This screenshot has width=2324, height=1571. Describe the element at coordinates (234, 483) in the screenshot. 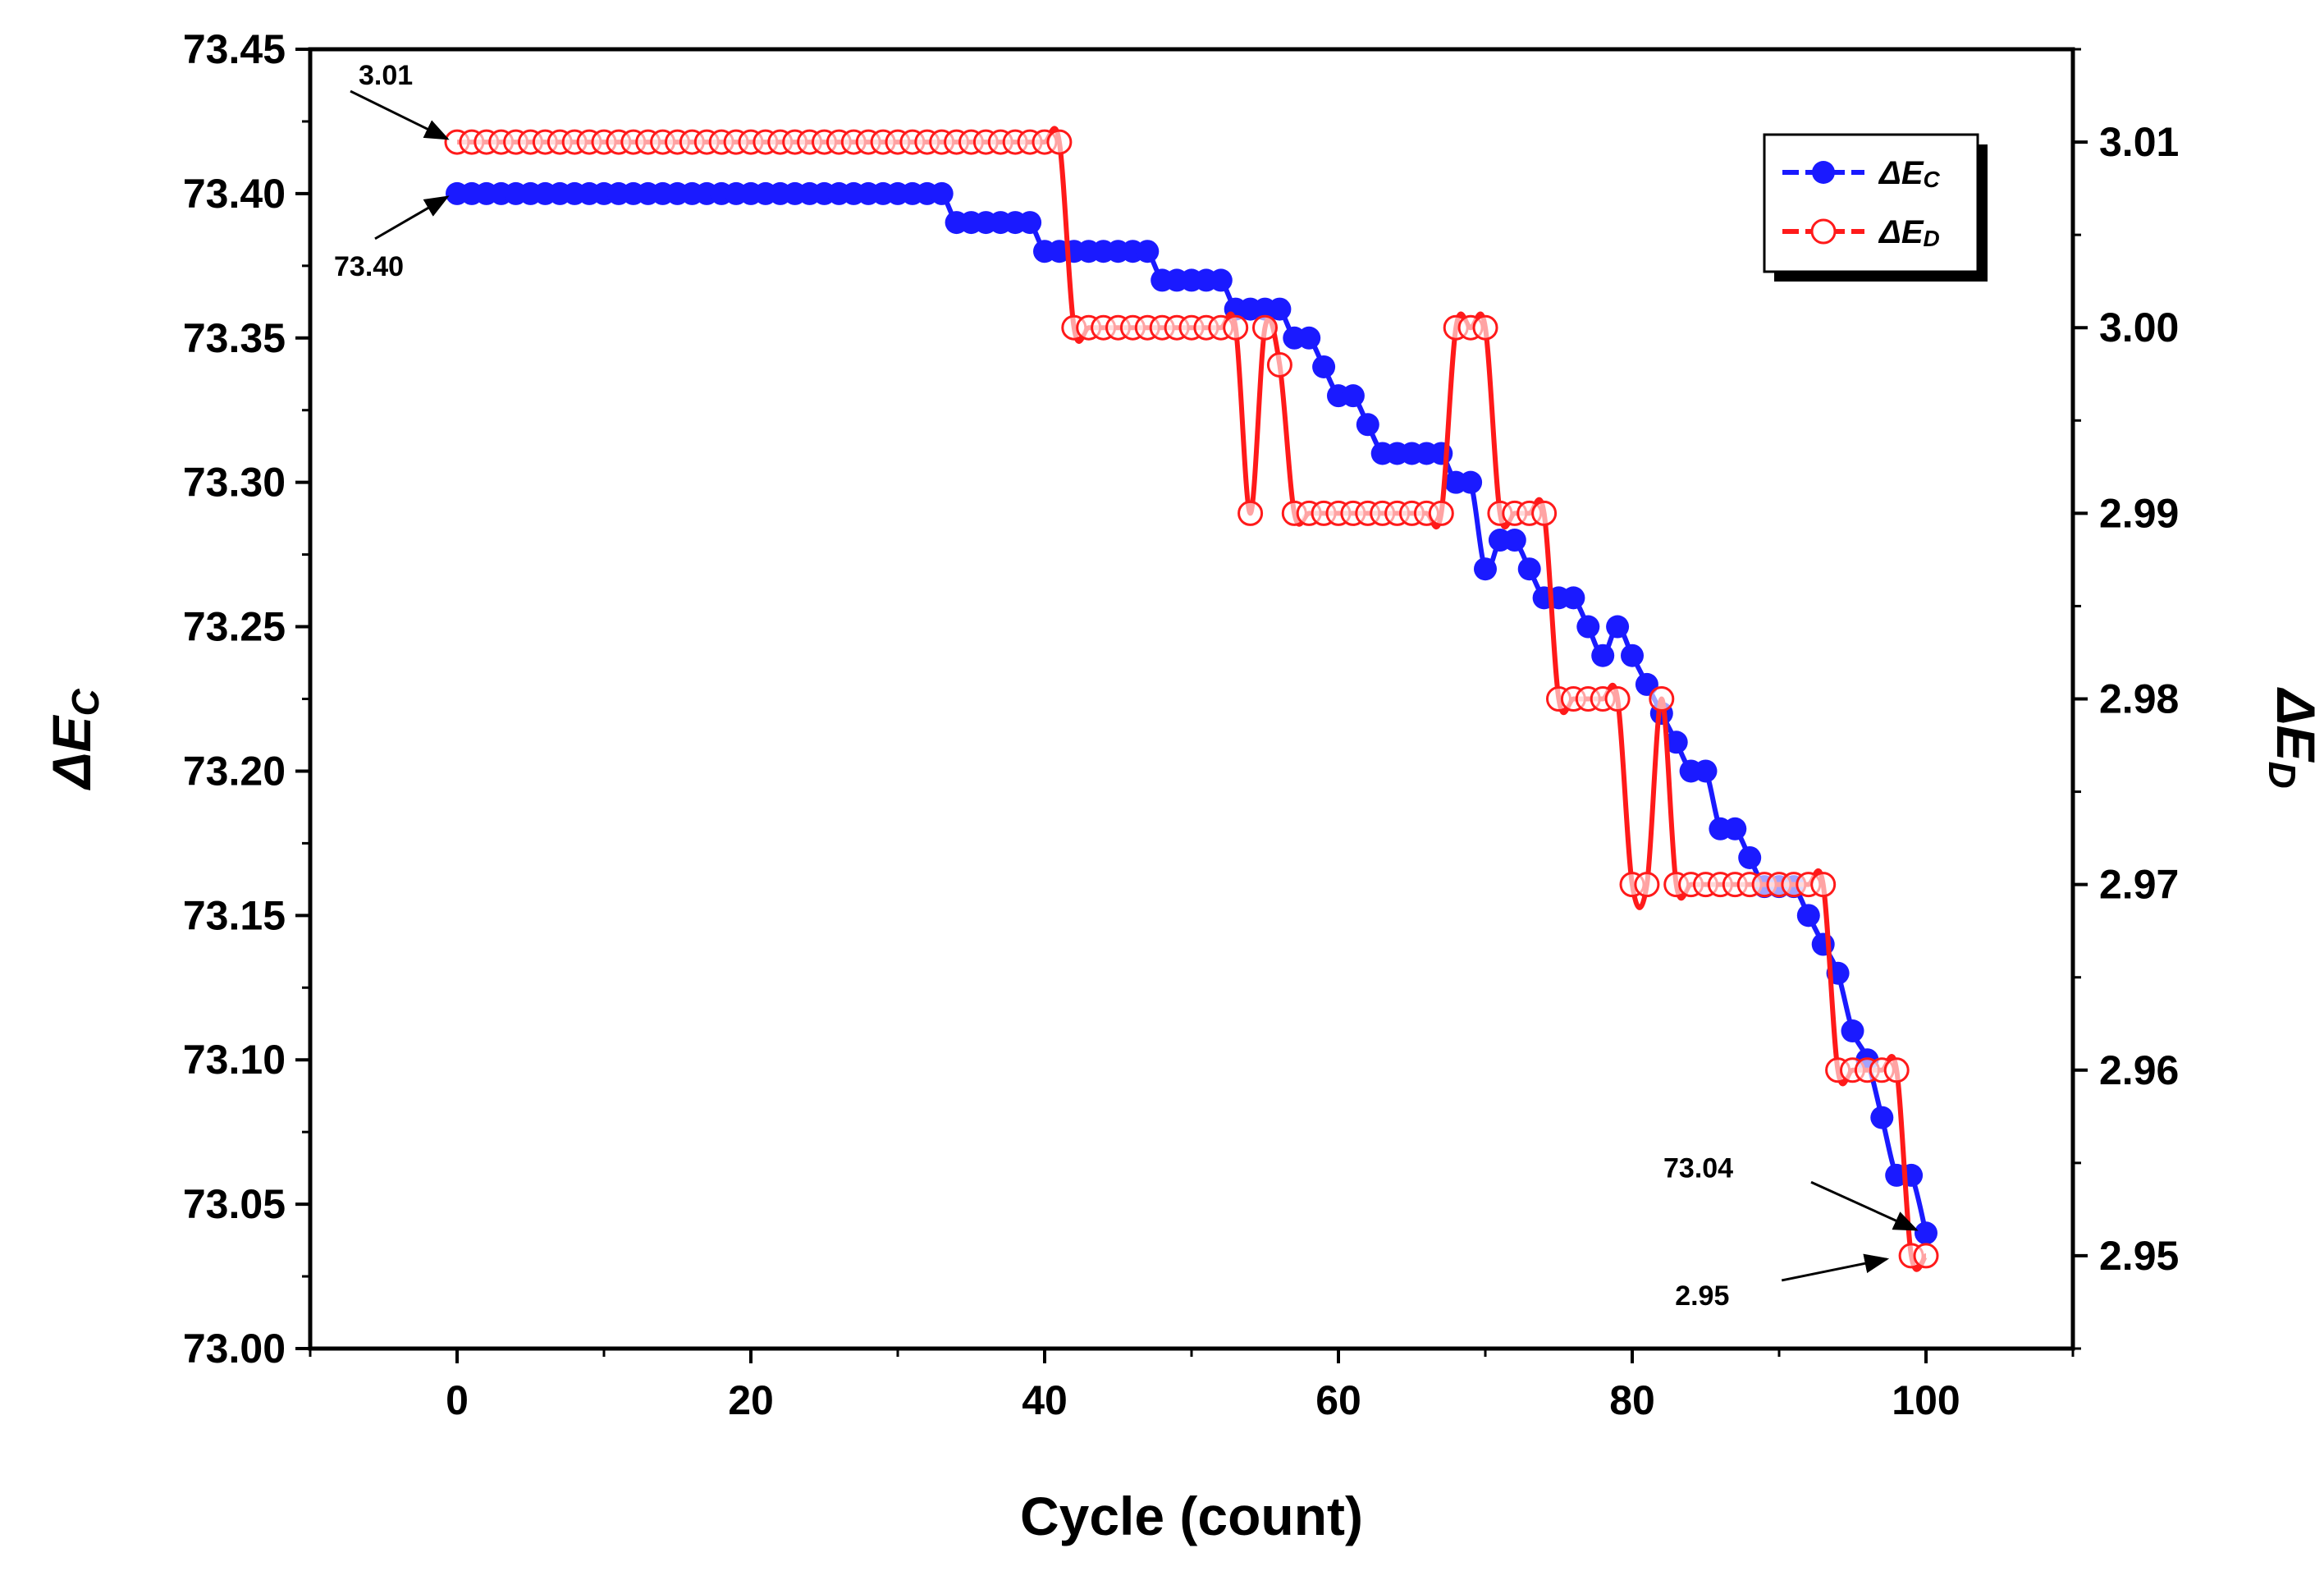

I see `y-tick-label: 73.30` at that location.